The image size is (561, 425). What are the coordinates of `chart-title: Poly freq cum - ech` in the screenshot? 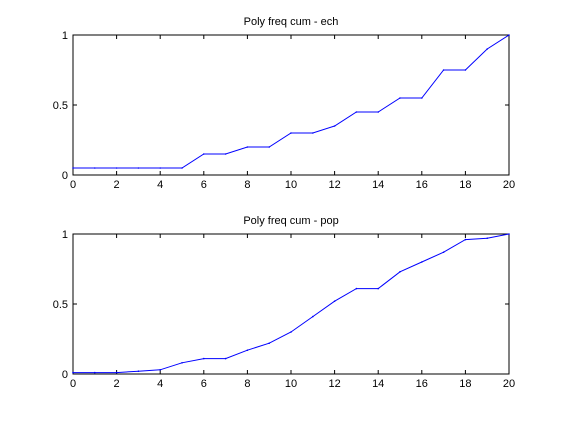 It's located at (291, 22).